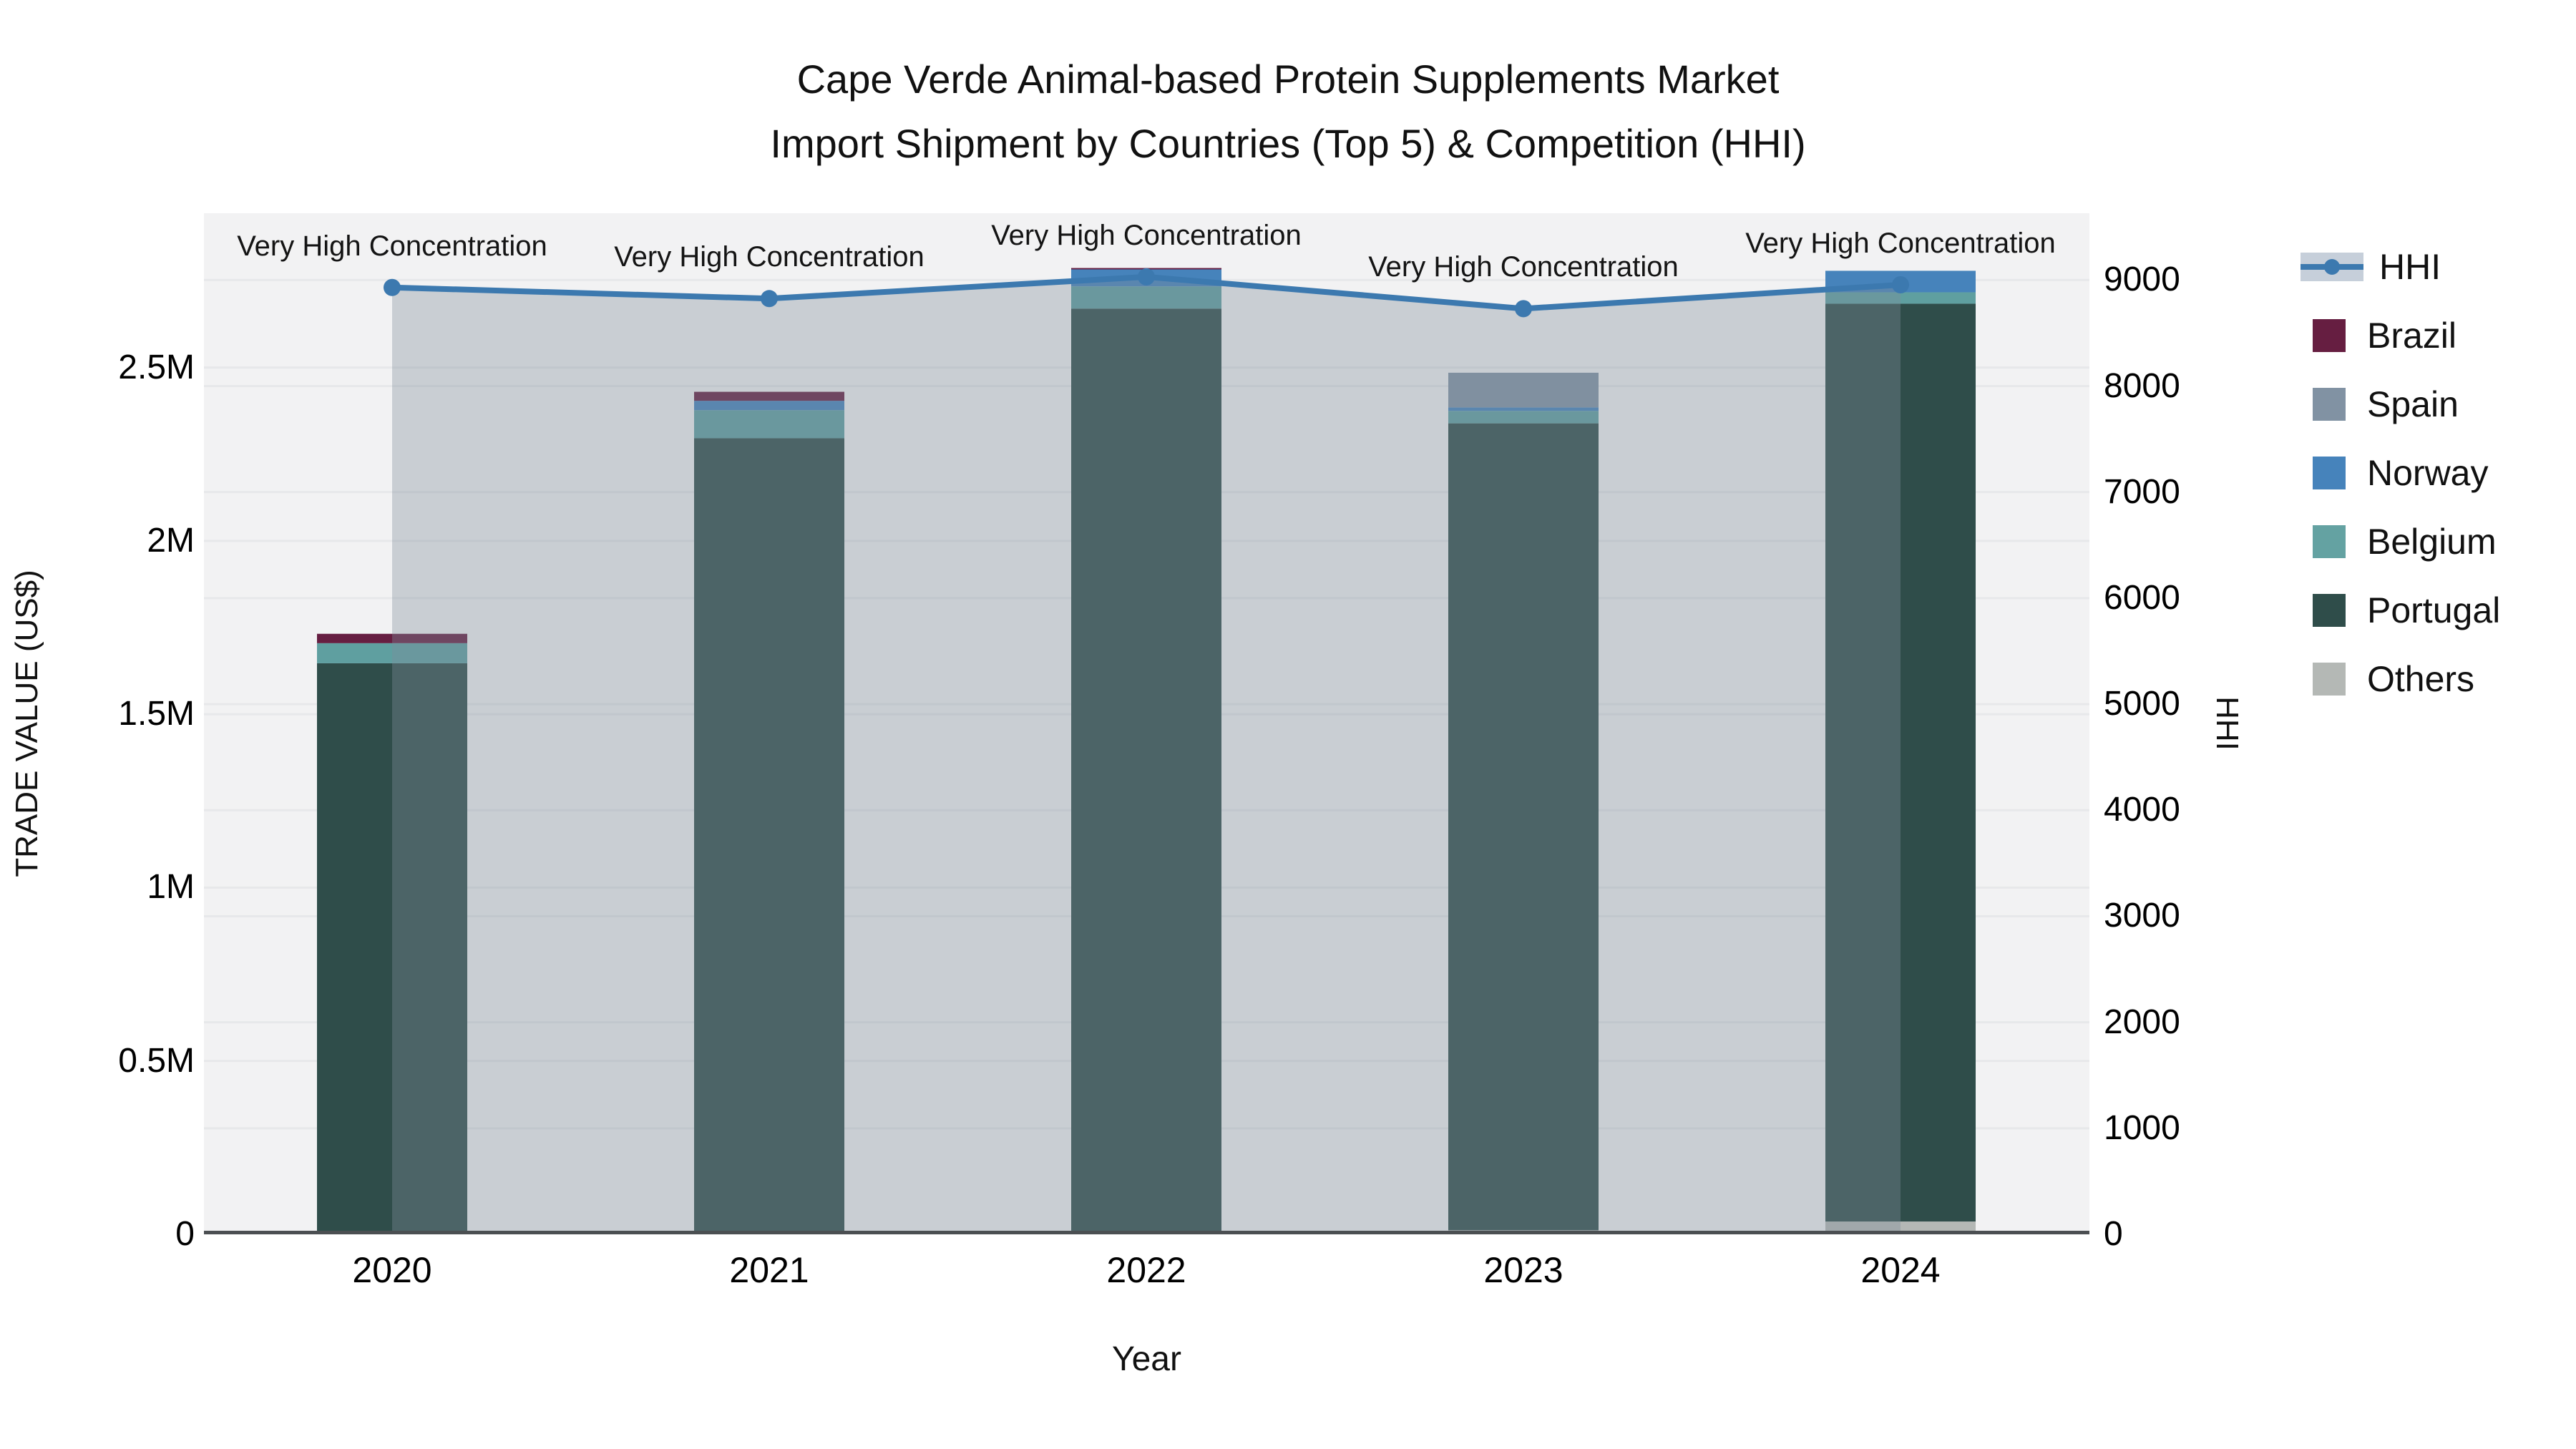  Describe the element at coordinates (2428, 473) in the screenshot. I see `legend-label-norway: Norway` at that location.